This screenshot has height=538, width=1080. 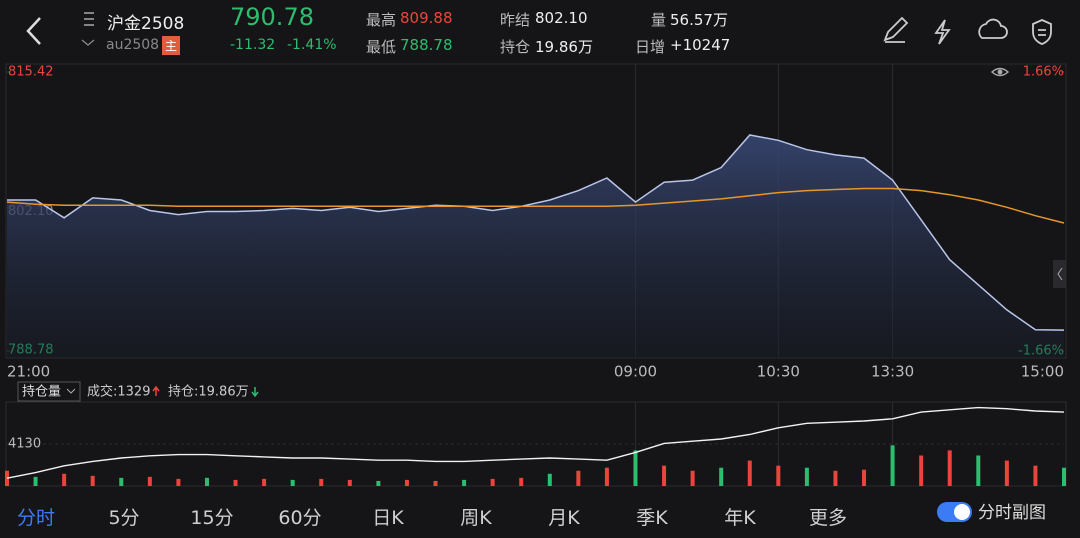 I want to click on prev-settle-label: 昨结, so click(x=515, y=20).